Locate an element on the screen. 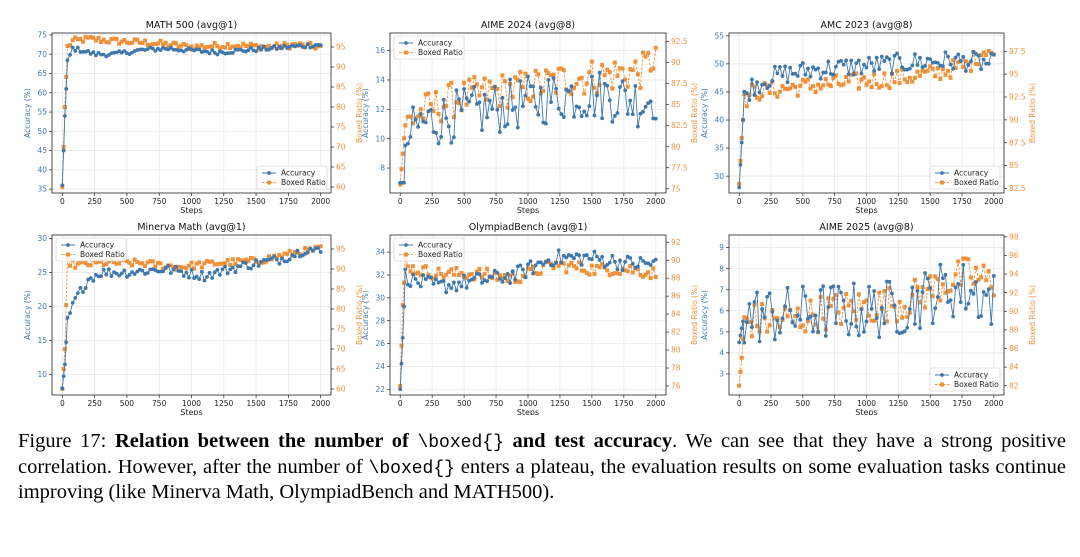  y-tick-label: 60 is located at coordinates (42, 92).